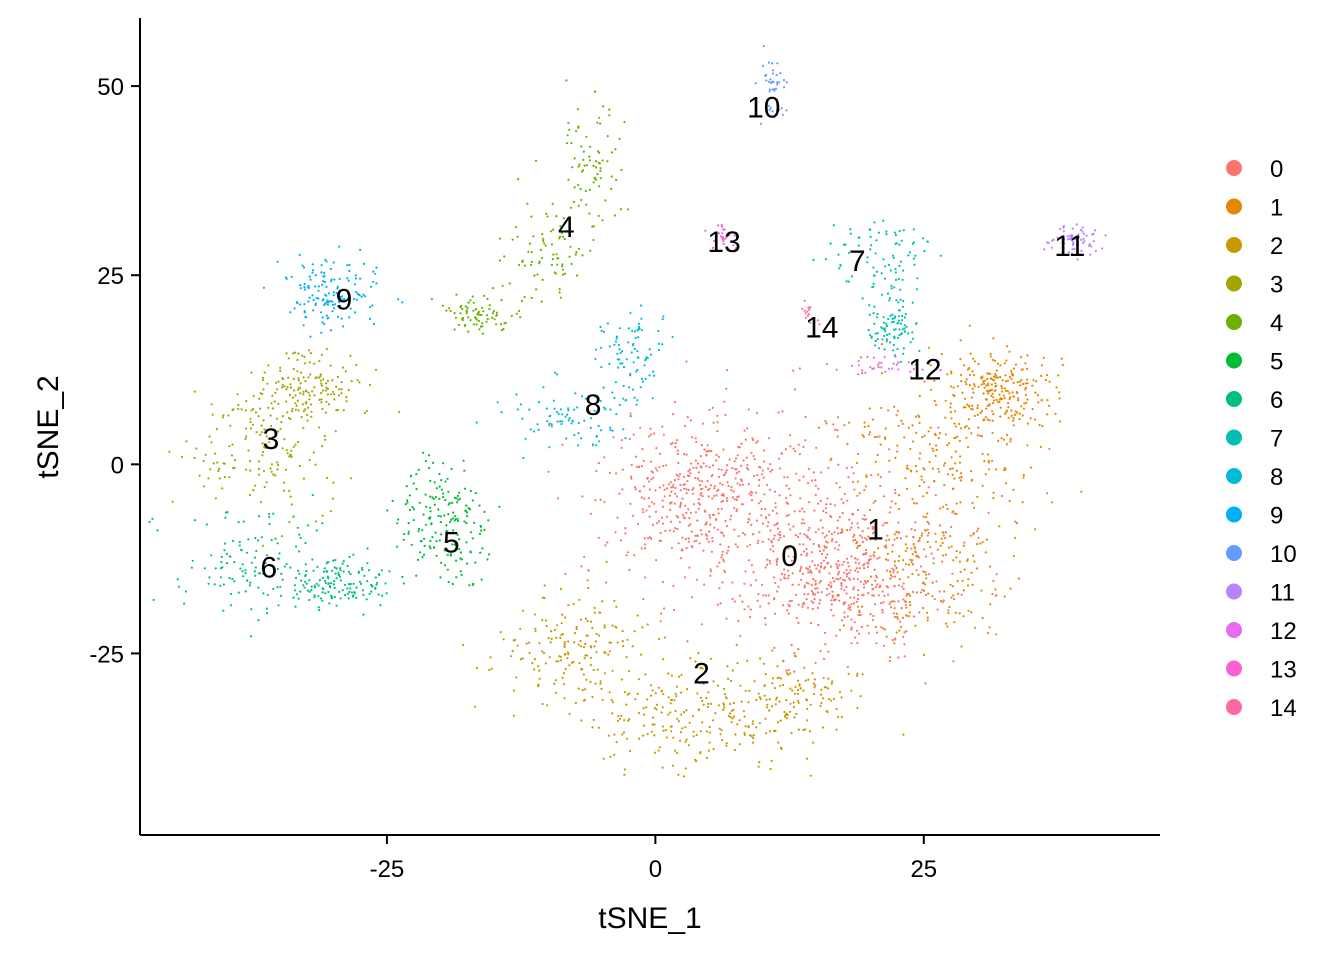 The image size is (1344, 960). What do you see at coordinates (1234, 283) in the screenshot?
I see `legend-swatch` at bounding box center [1234, 283].